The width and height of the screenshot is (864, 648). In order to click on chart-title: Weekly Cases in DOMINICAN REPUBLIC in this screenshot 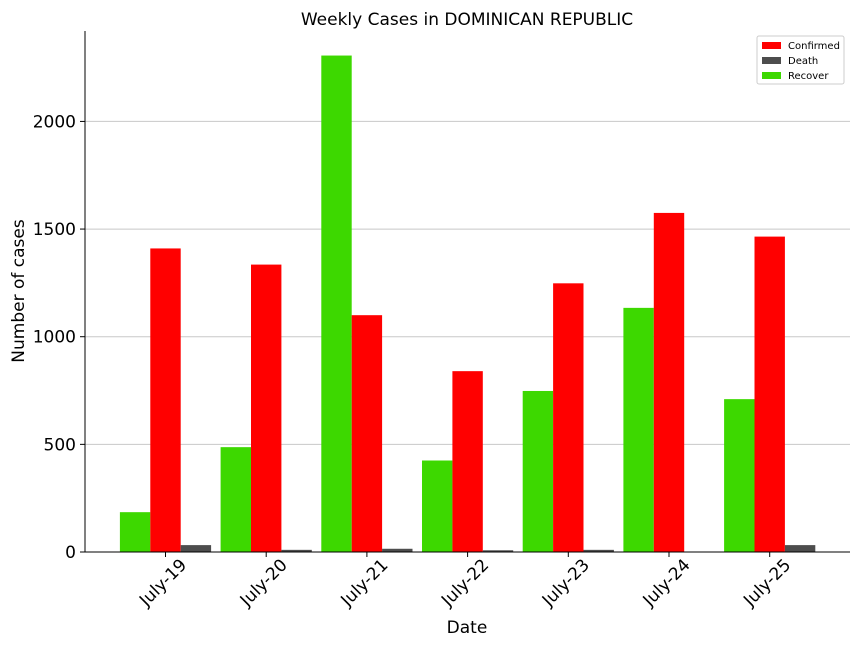, I will do `click(467, 20)`.